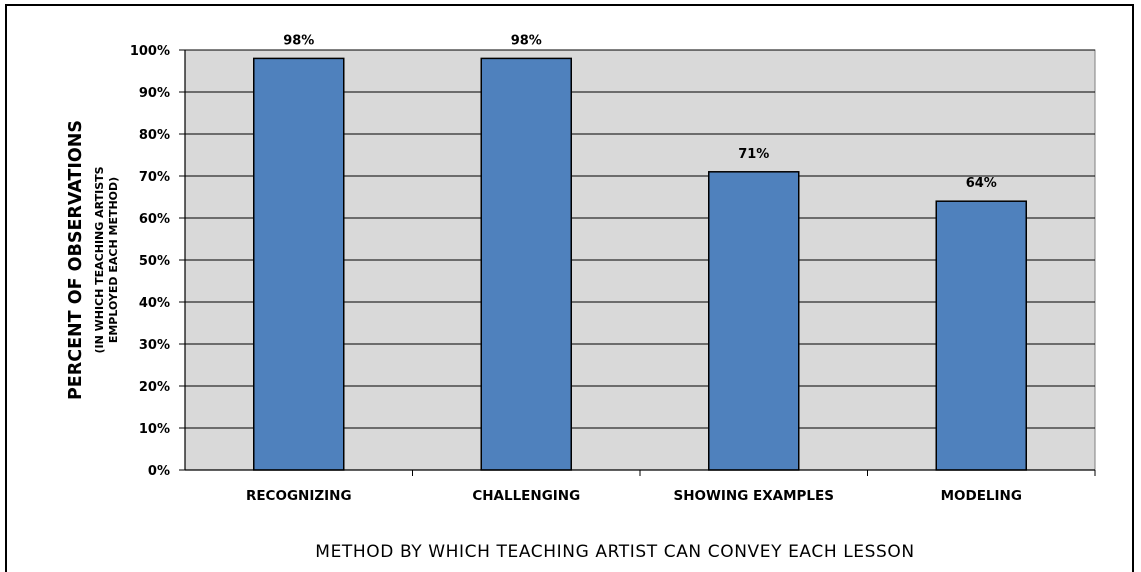  What do you see at coordinates (526, 264) in the screenshot?
I see `bar-challenging` at bounding box center [526, 264].